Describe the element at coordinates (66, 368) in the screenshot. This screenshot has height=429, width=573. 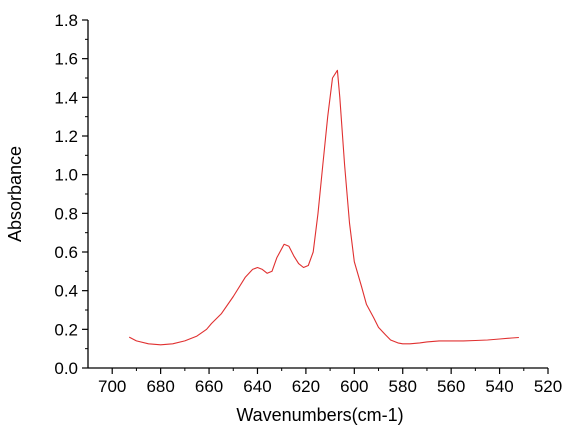
I see `y-tick-label: 0.0` at that location.